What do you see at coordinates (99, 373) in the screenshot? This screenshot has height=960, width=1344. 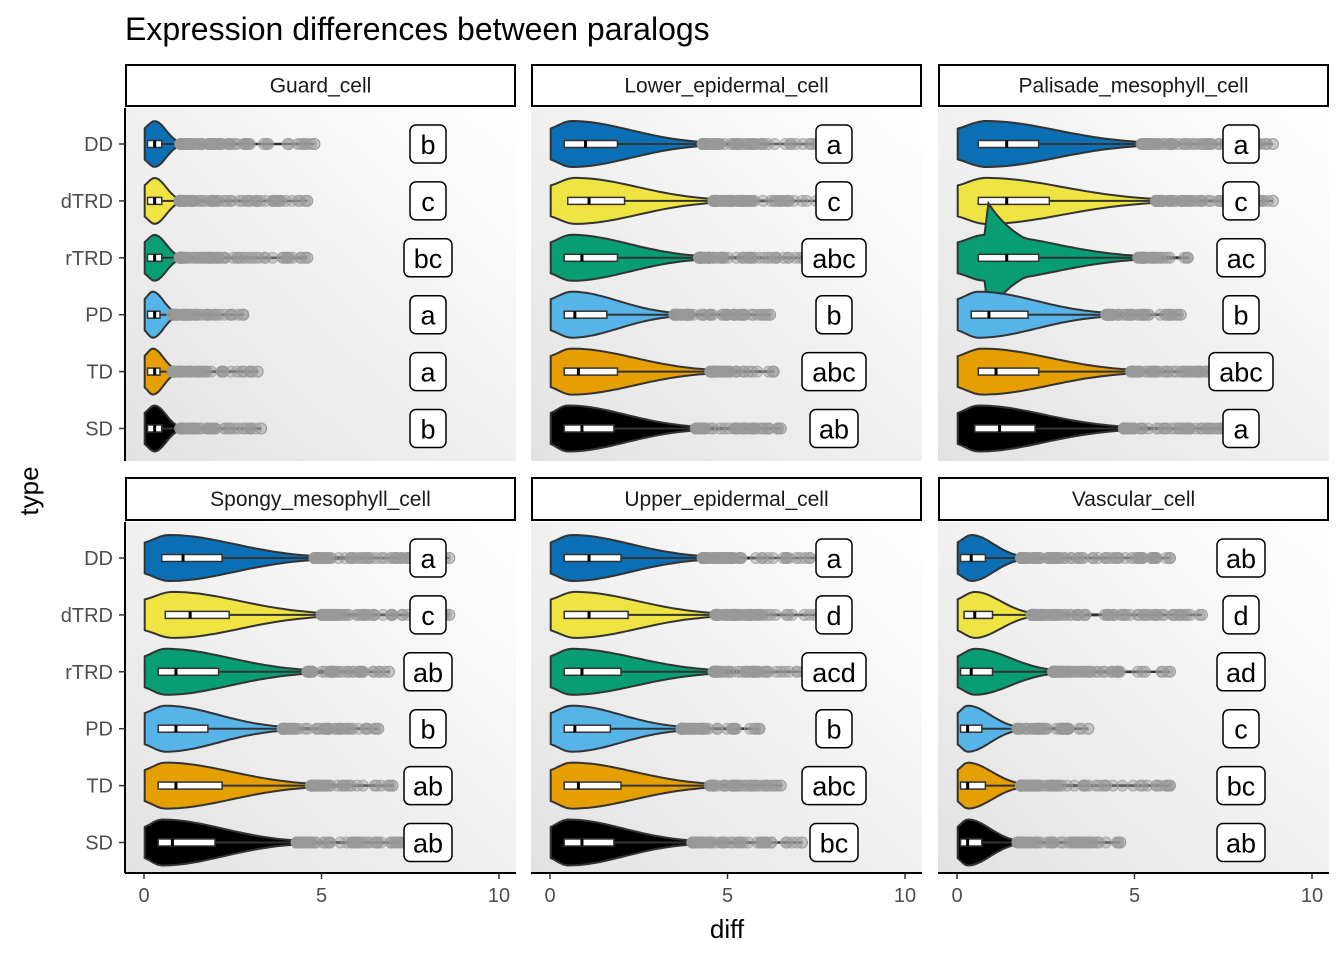 I see `y-tick-label: TD` at bounding box center [99, 373].